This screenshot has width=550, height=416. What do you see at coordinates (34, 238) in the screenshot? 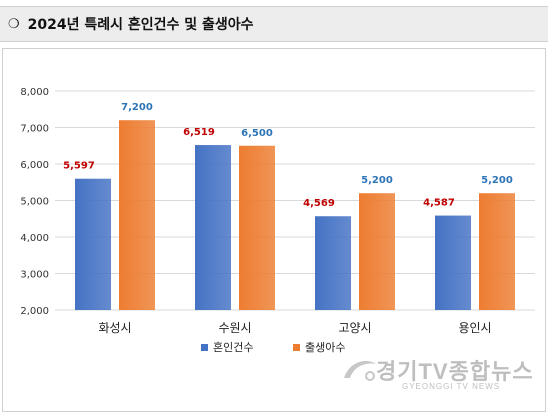
I see `y-tick-label: 4,000` at bounding box center [34, 238].